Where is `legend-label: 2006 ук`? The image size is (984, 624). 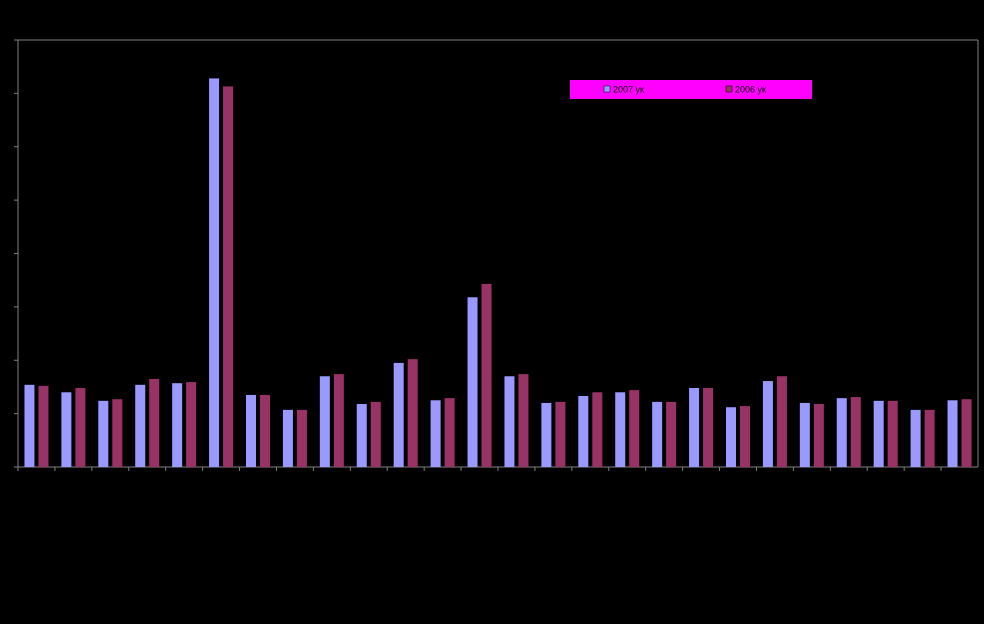
legend-label: 2006 ук is located at coordinates (750, 89).